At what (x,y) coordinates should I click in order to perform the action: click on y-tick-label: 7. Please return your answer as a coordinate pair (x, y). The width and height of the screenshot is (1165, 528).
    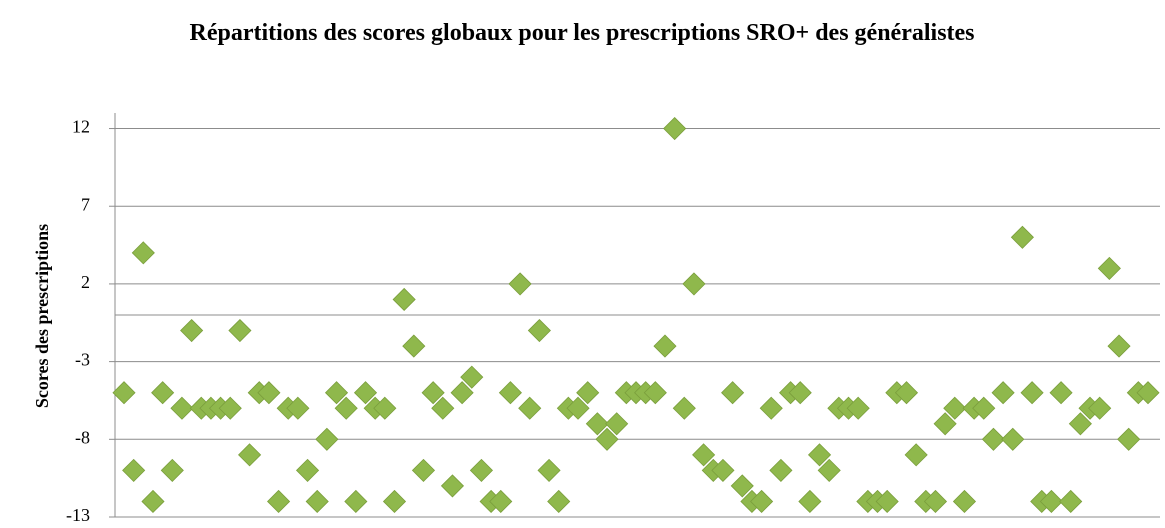
    Looking at the image, I should click on (85, 204).